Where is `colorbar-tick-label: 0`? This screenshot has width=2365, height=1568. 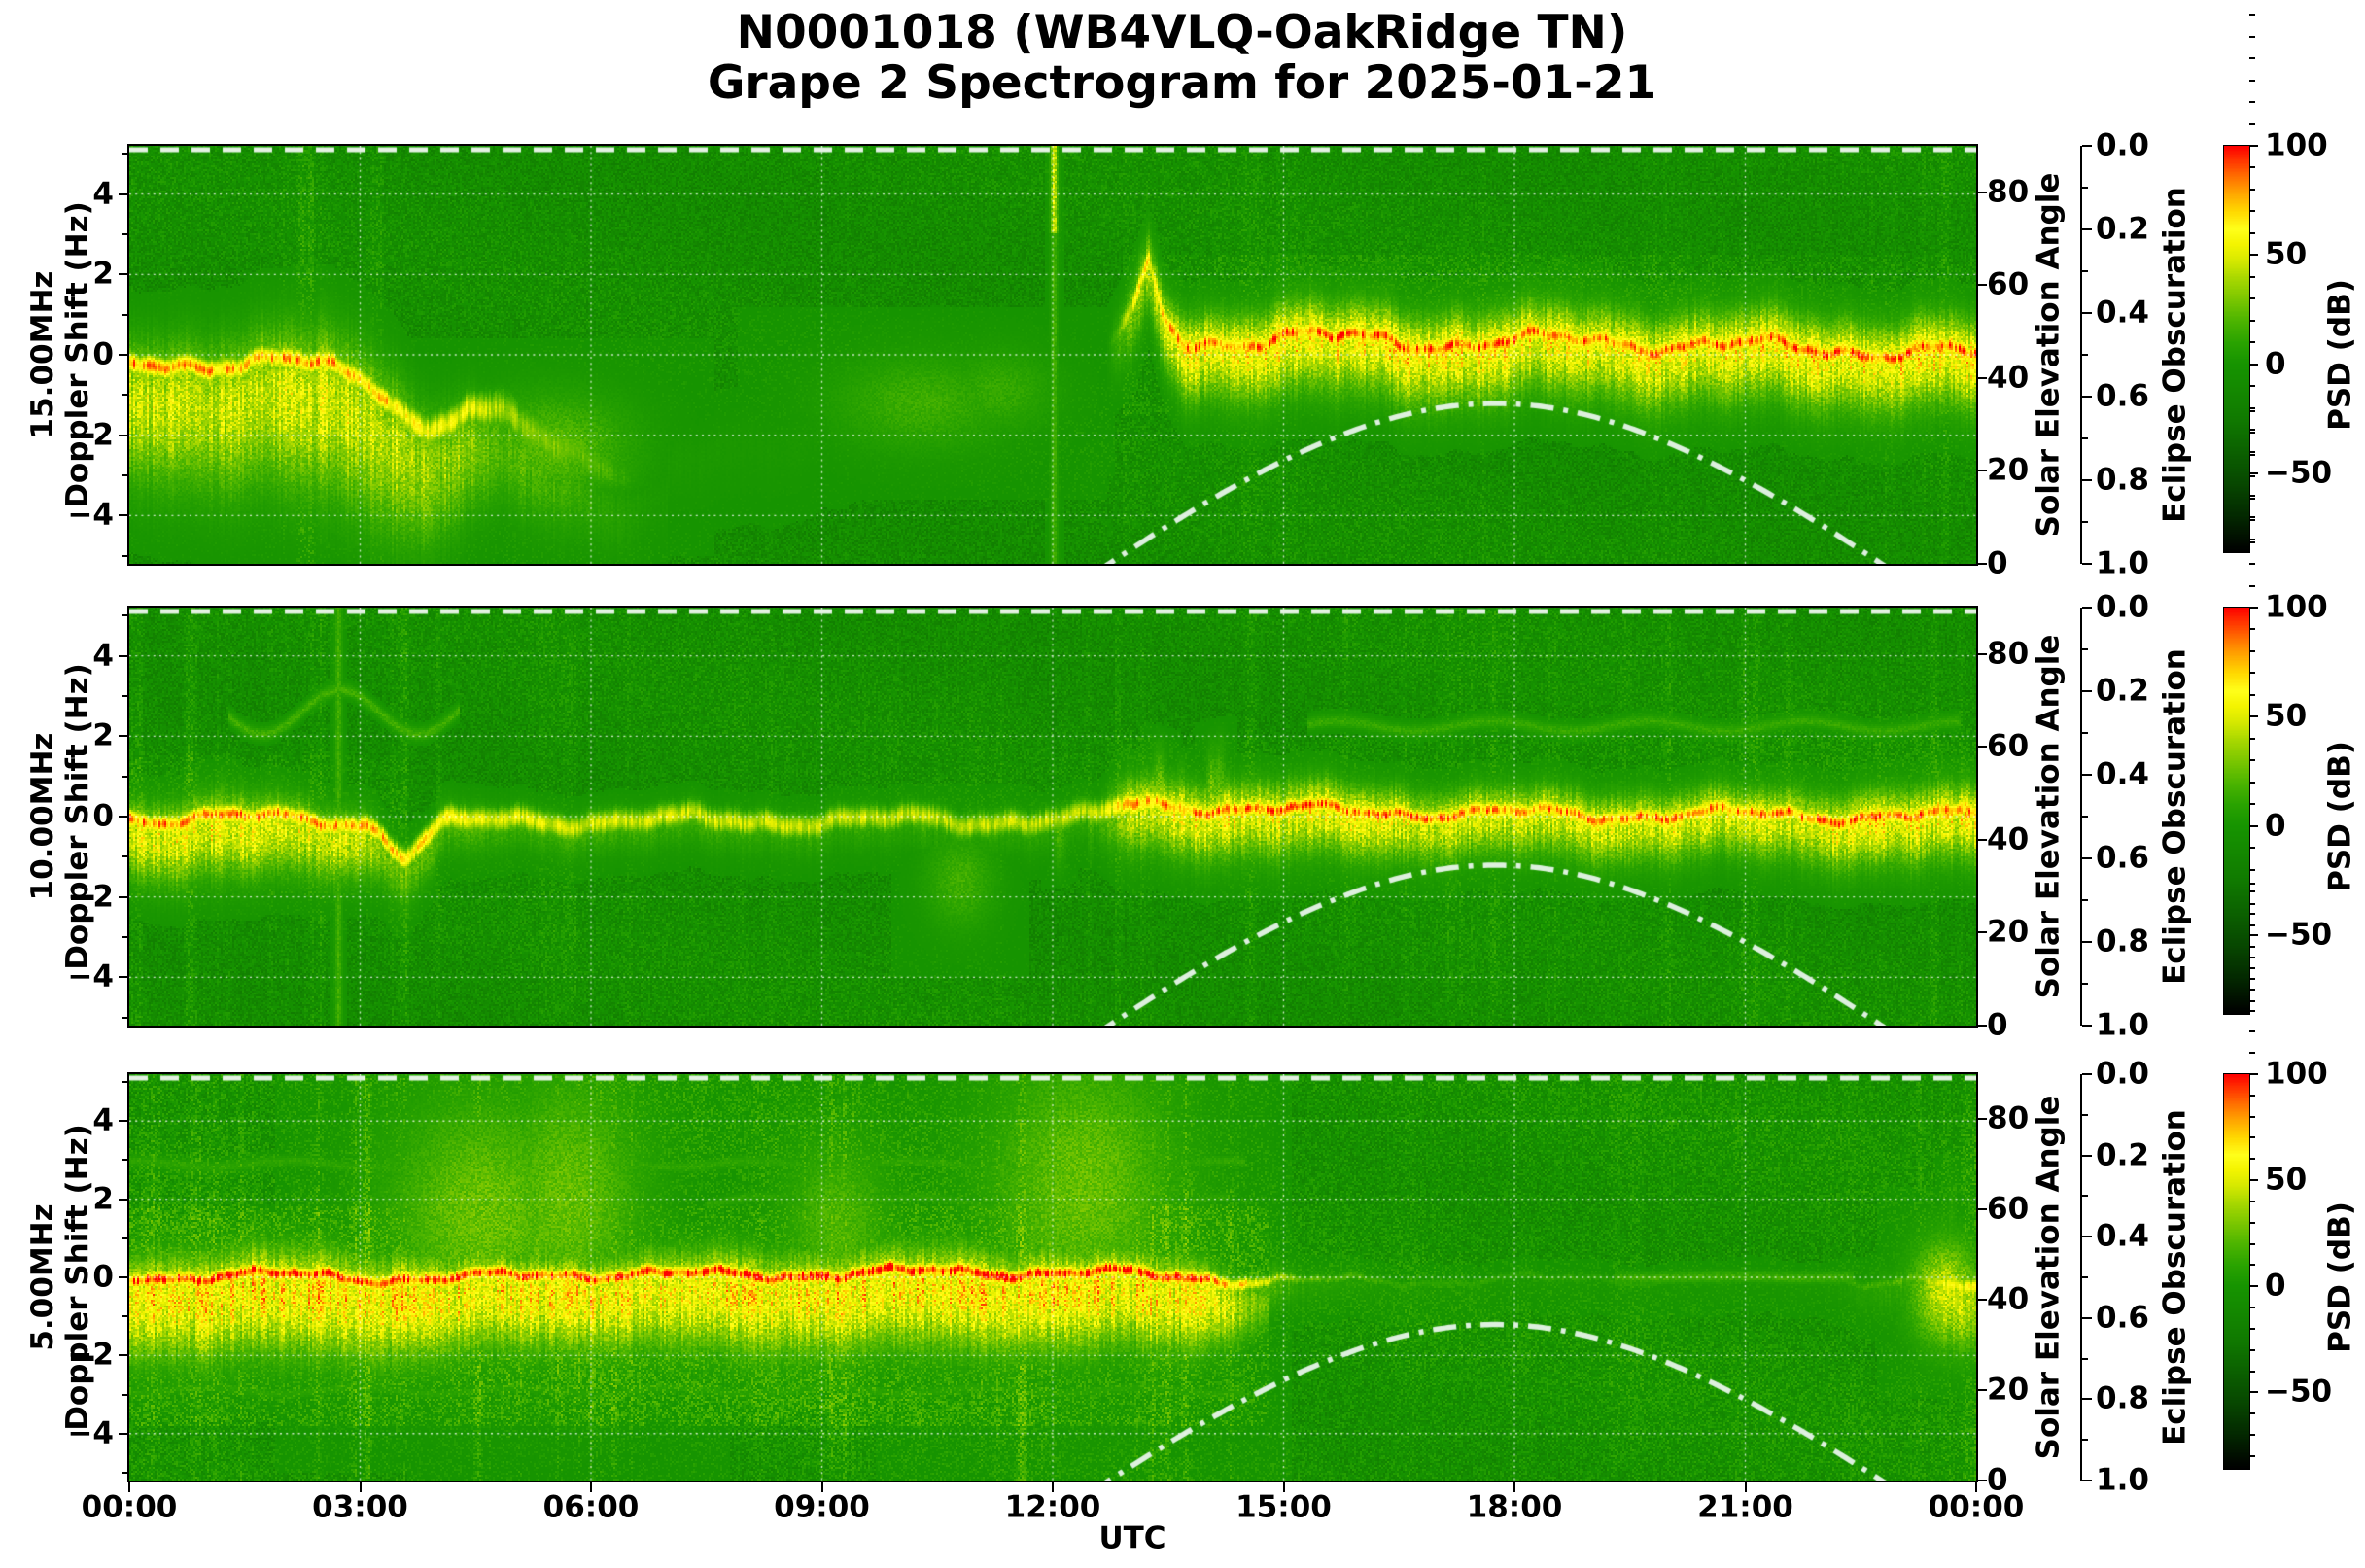 colorbar-tick-label: 0 is located at coordinates (2275, 826).